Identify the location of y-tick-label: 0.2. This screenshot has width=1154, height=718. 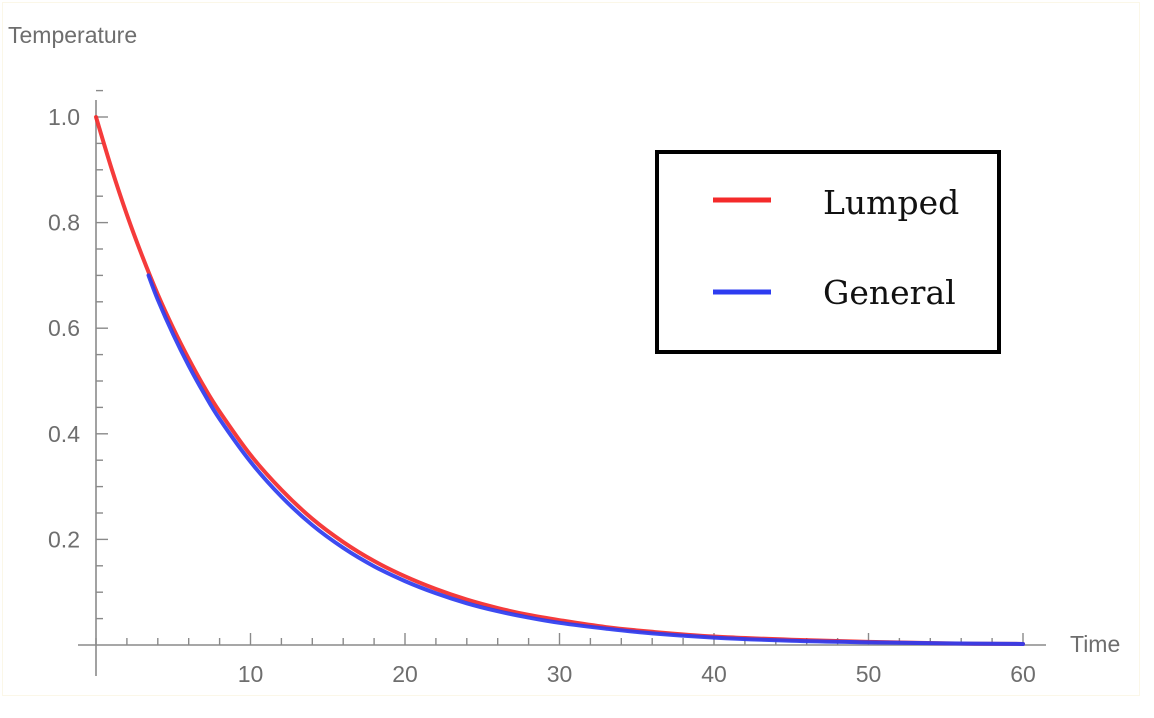
(64, 539).